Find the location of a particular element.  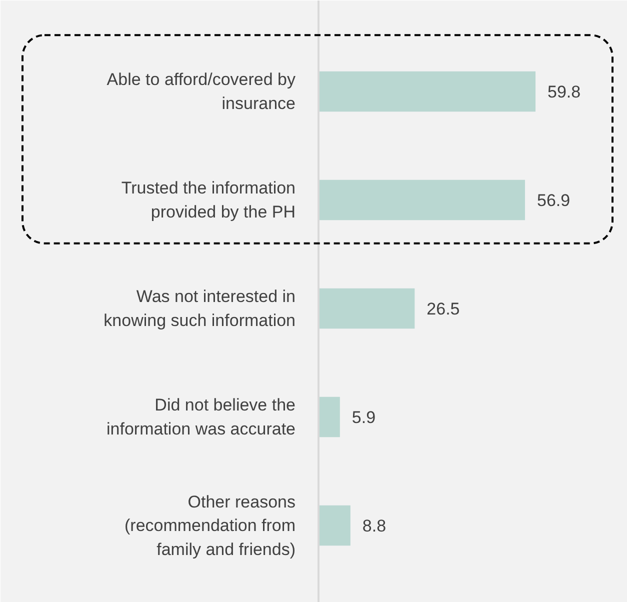

data-label: 59.8 is located at coordinates (564, 92).